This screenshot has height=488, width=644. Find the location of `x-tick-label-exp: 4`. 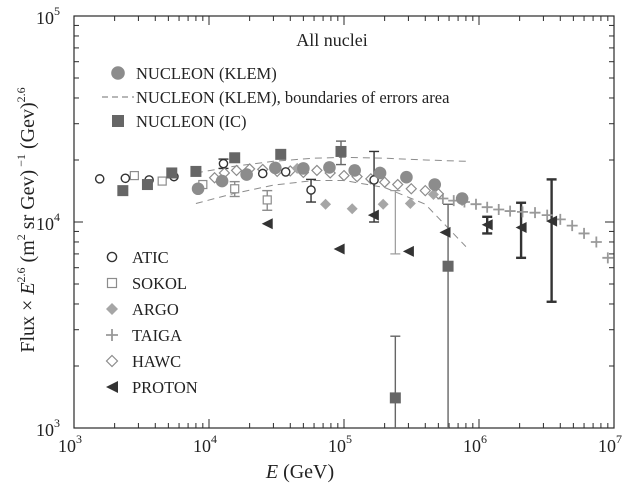

x-tick-label-exp: 4 is located at coordinates (214, 439).